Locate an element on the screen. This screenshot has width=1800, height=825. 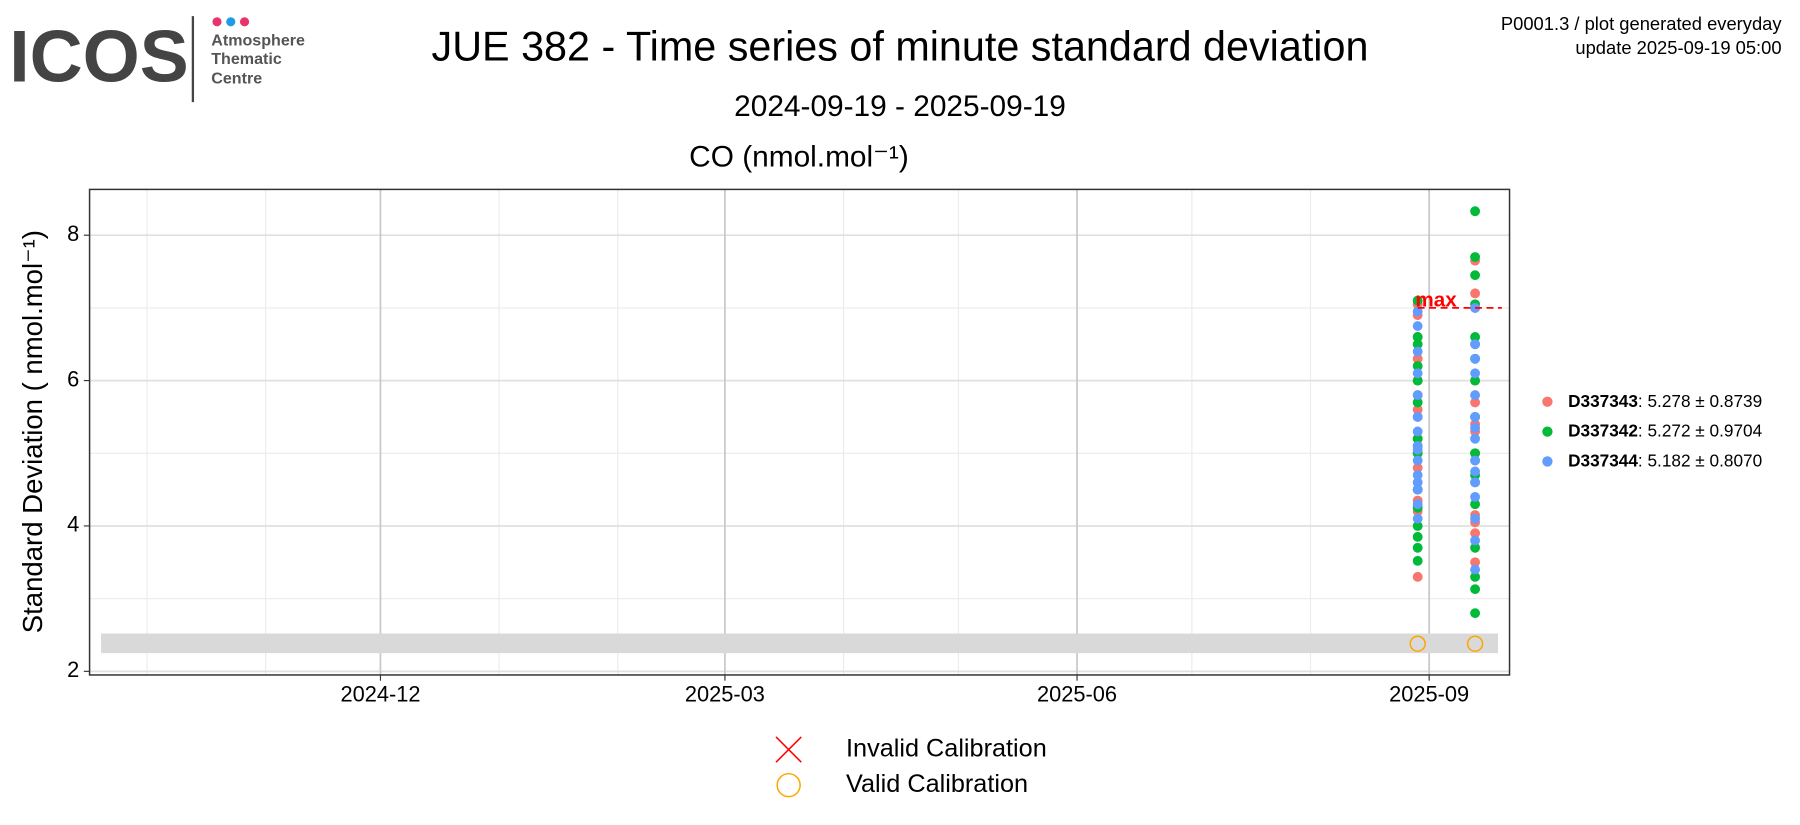
legend-label: D337342: 5.272 ± 0.9704 is located at coordinates (1665, 430).